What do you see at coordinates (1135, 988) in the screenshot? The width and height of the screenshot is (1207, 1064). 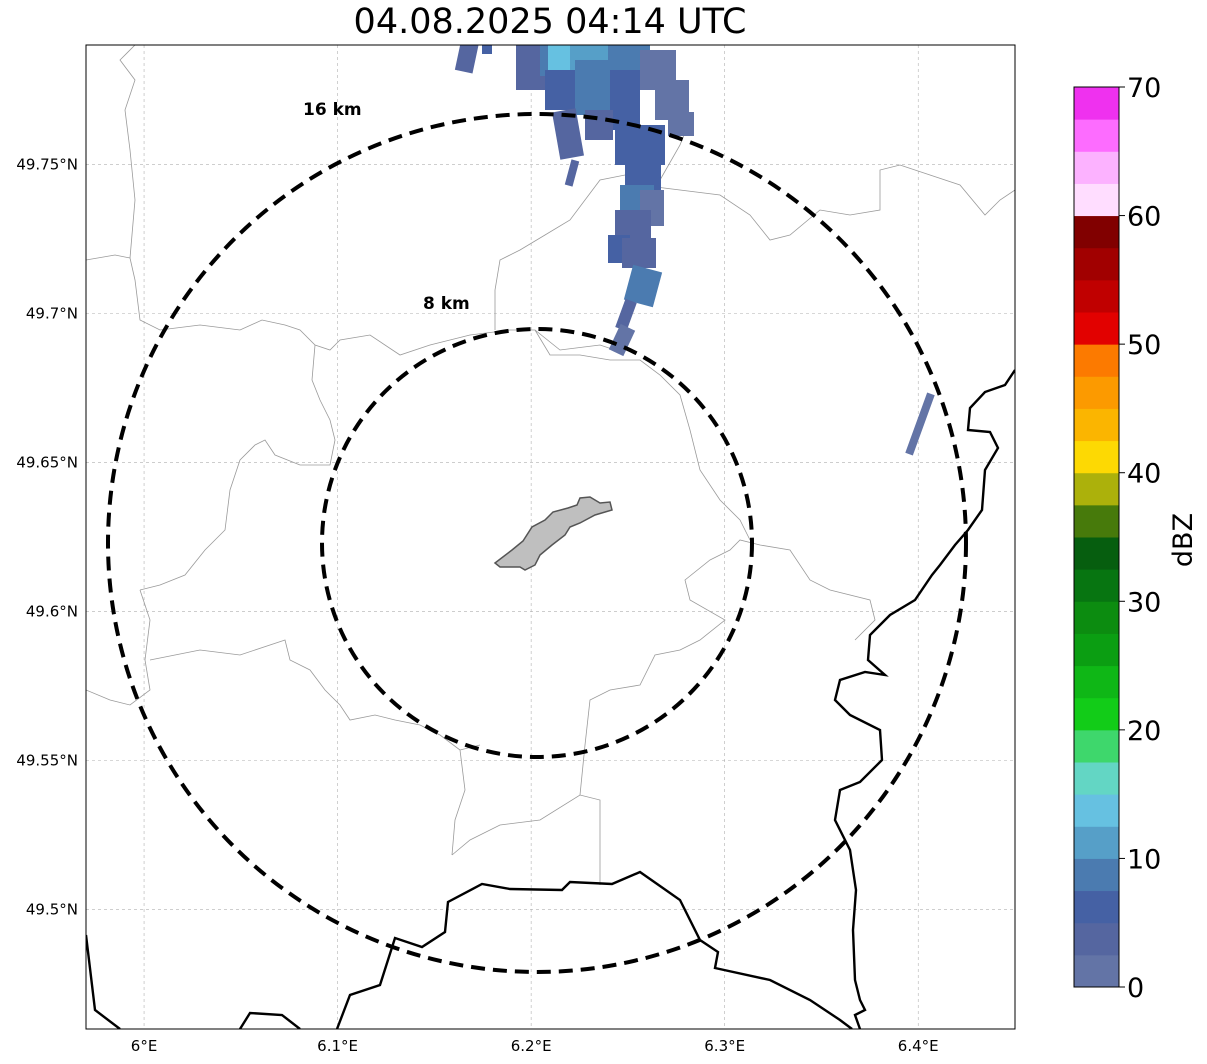 I see `colorbar-tick-label: 0` at bounding box center [1135, 988].